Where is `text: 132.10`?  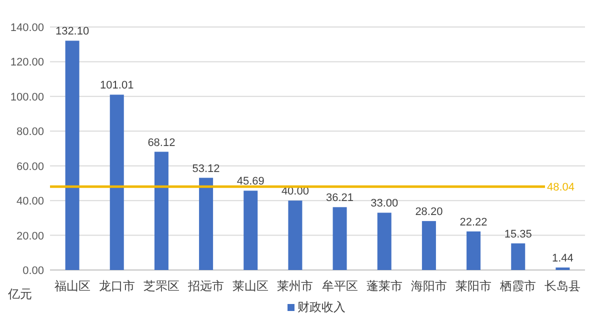
text: 132.10 is located at coordinates (72, 32).